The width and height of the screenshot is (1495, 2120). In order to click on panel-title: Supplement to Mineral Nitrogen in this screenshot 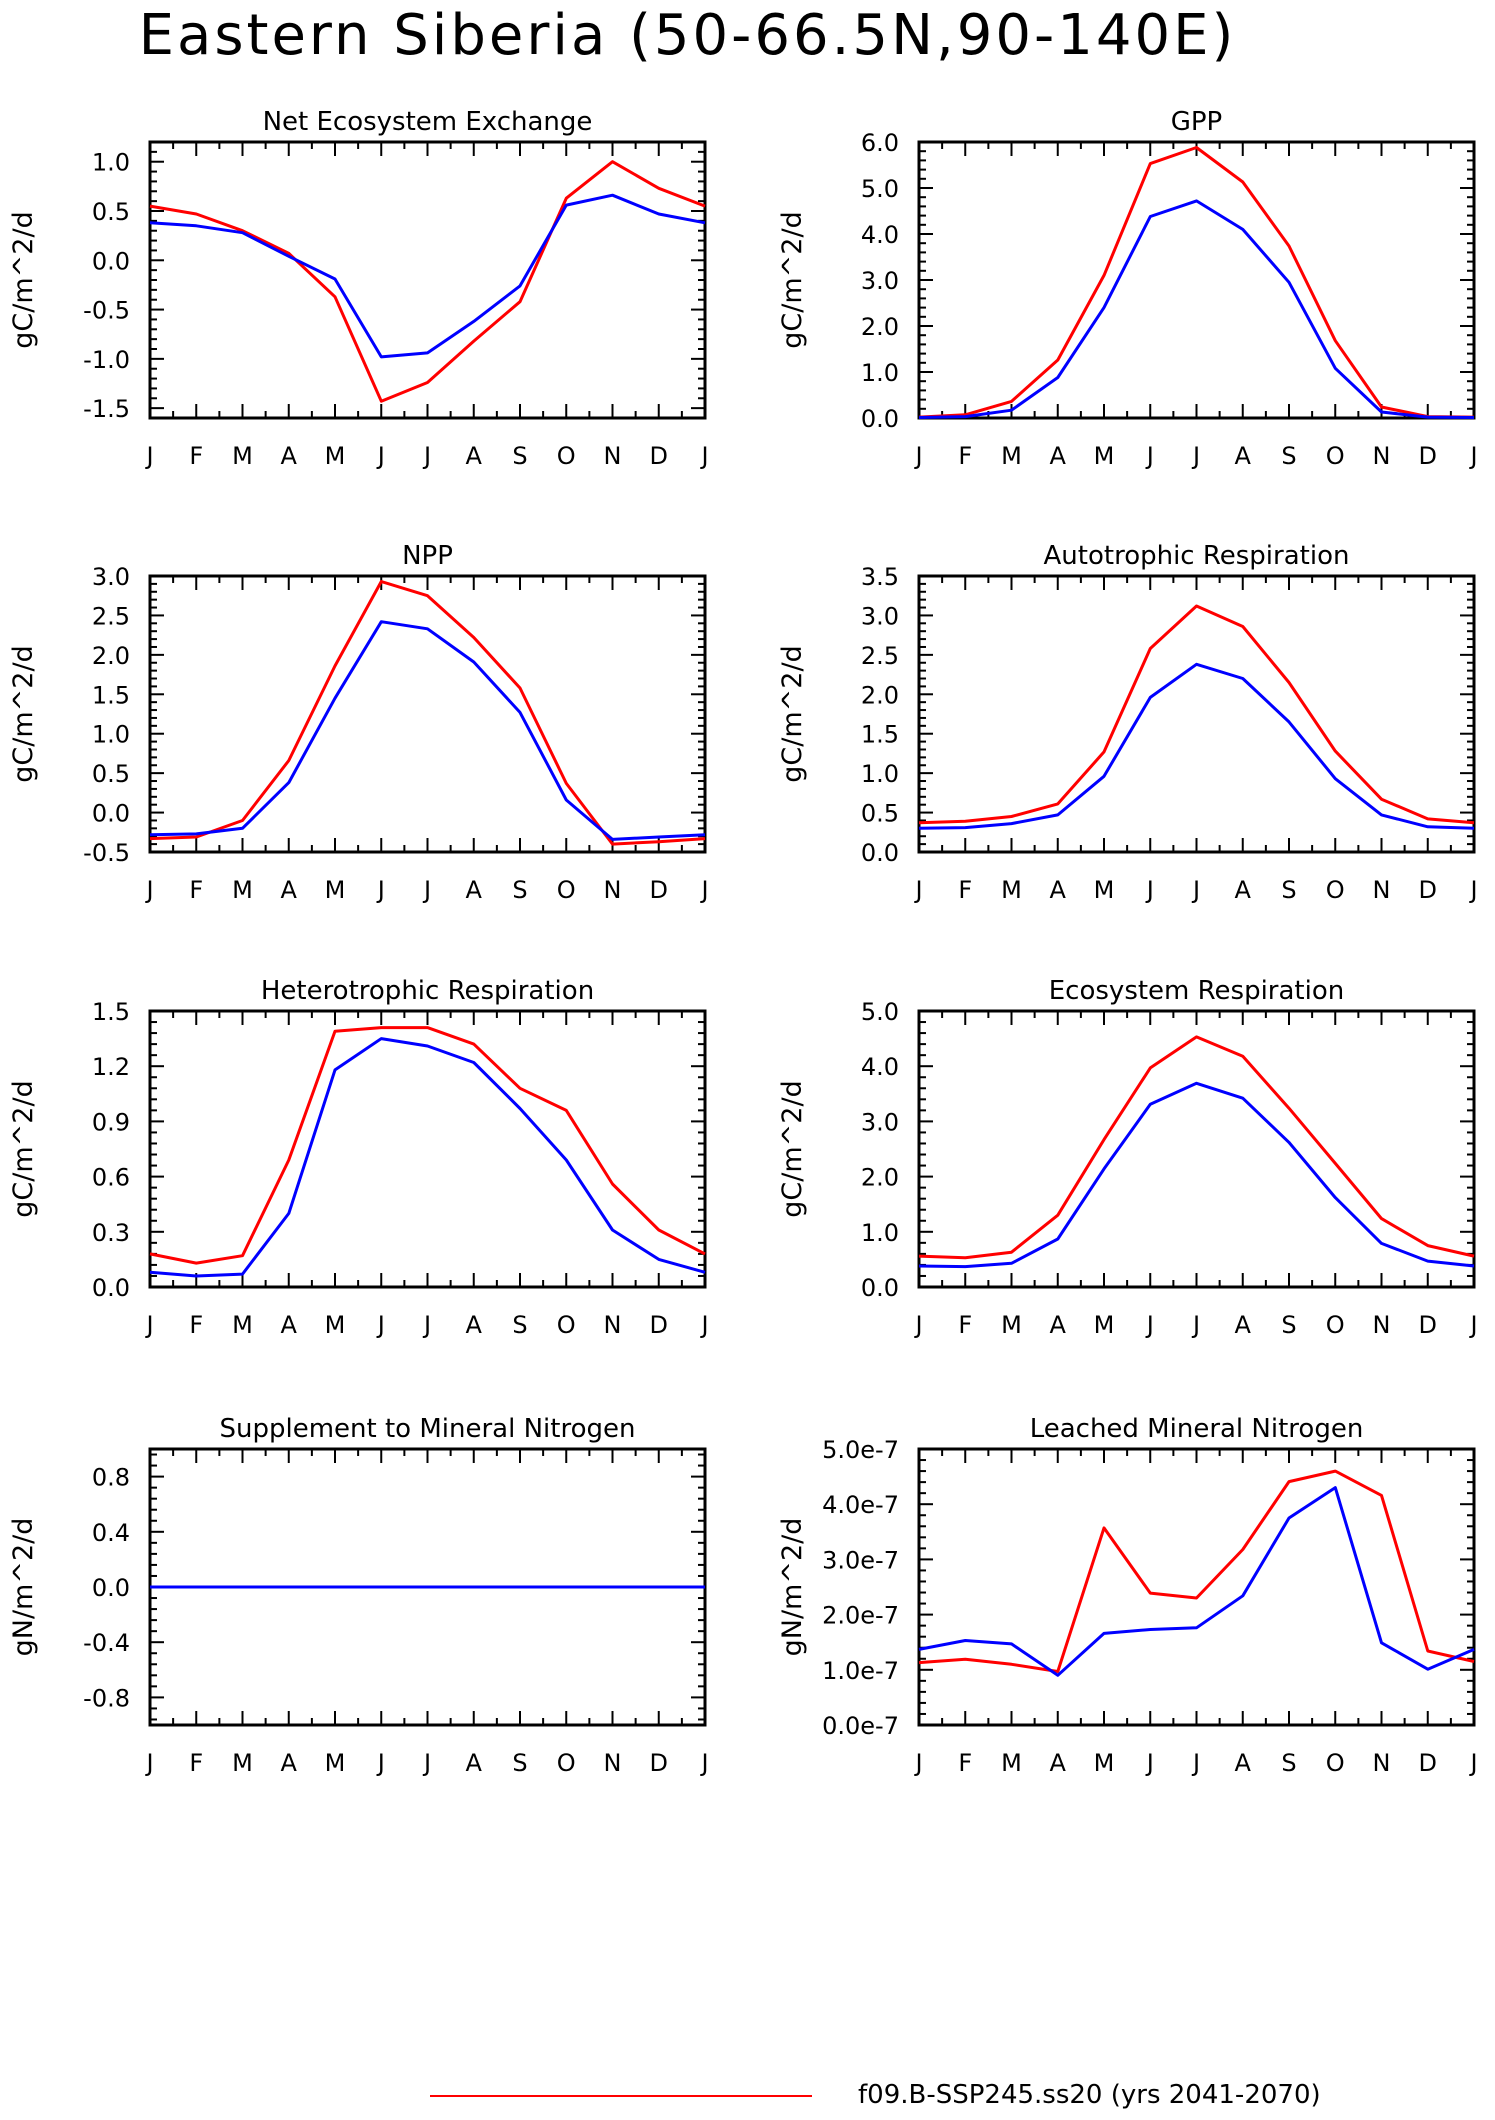, I will do `click(428, 1429)`.